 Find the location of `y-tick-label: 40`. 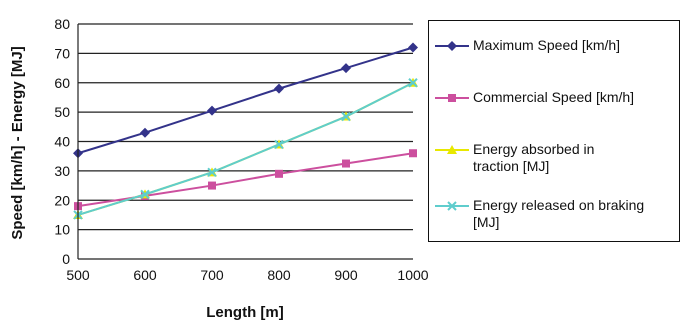

y-tick-label: 40 is located at coordinates (62, 142).